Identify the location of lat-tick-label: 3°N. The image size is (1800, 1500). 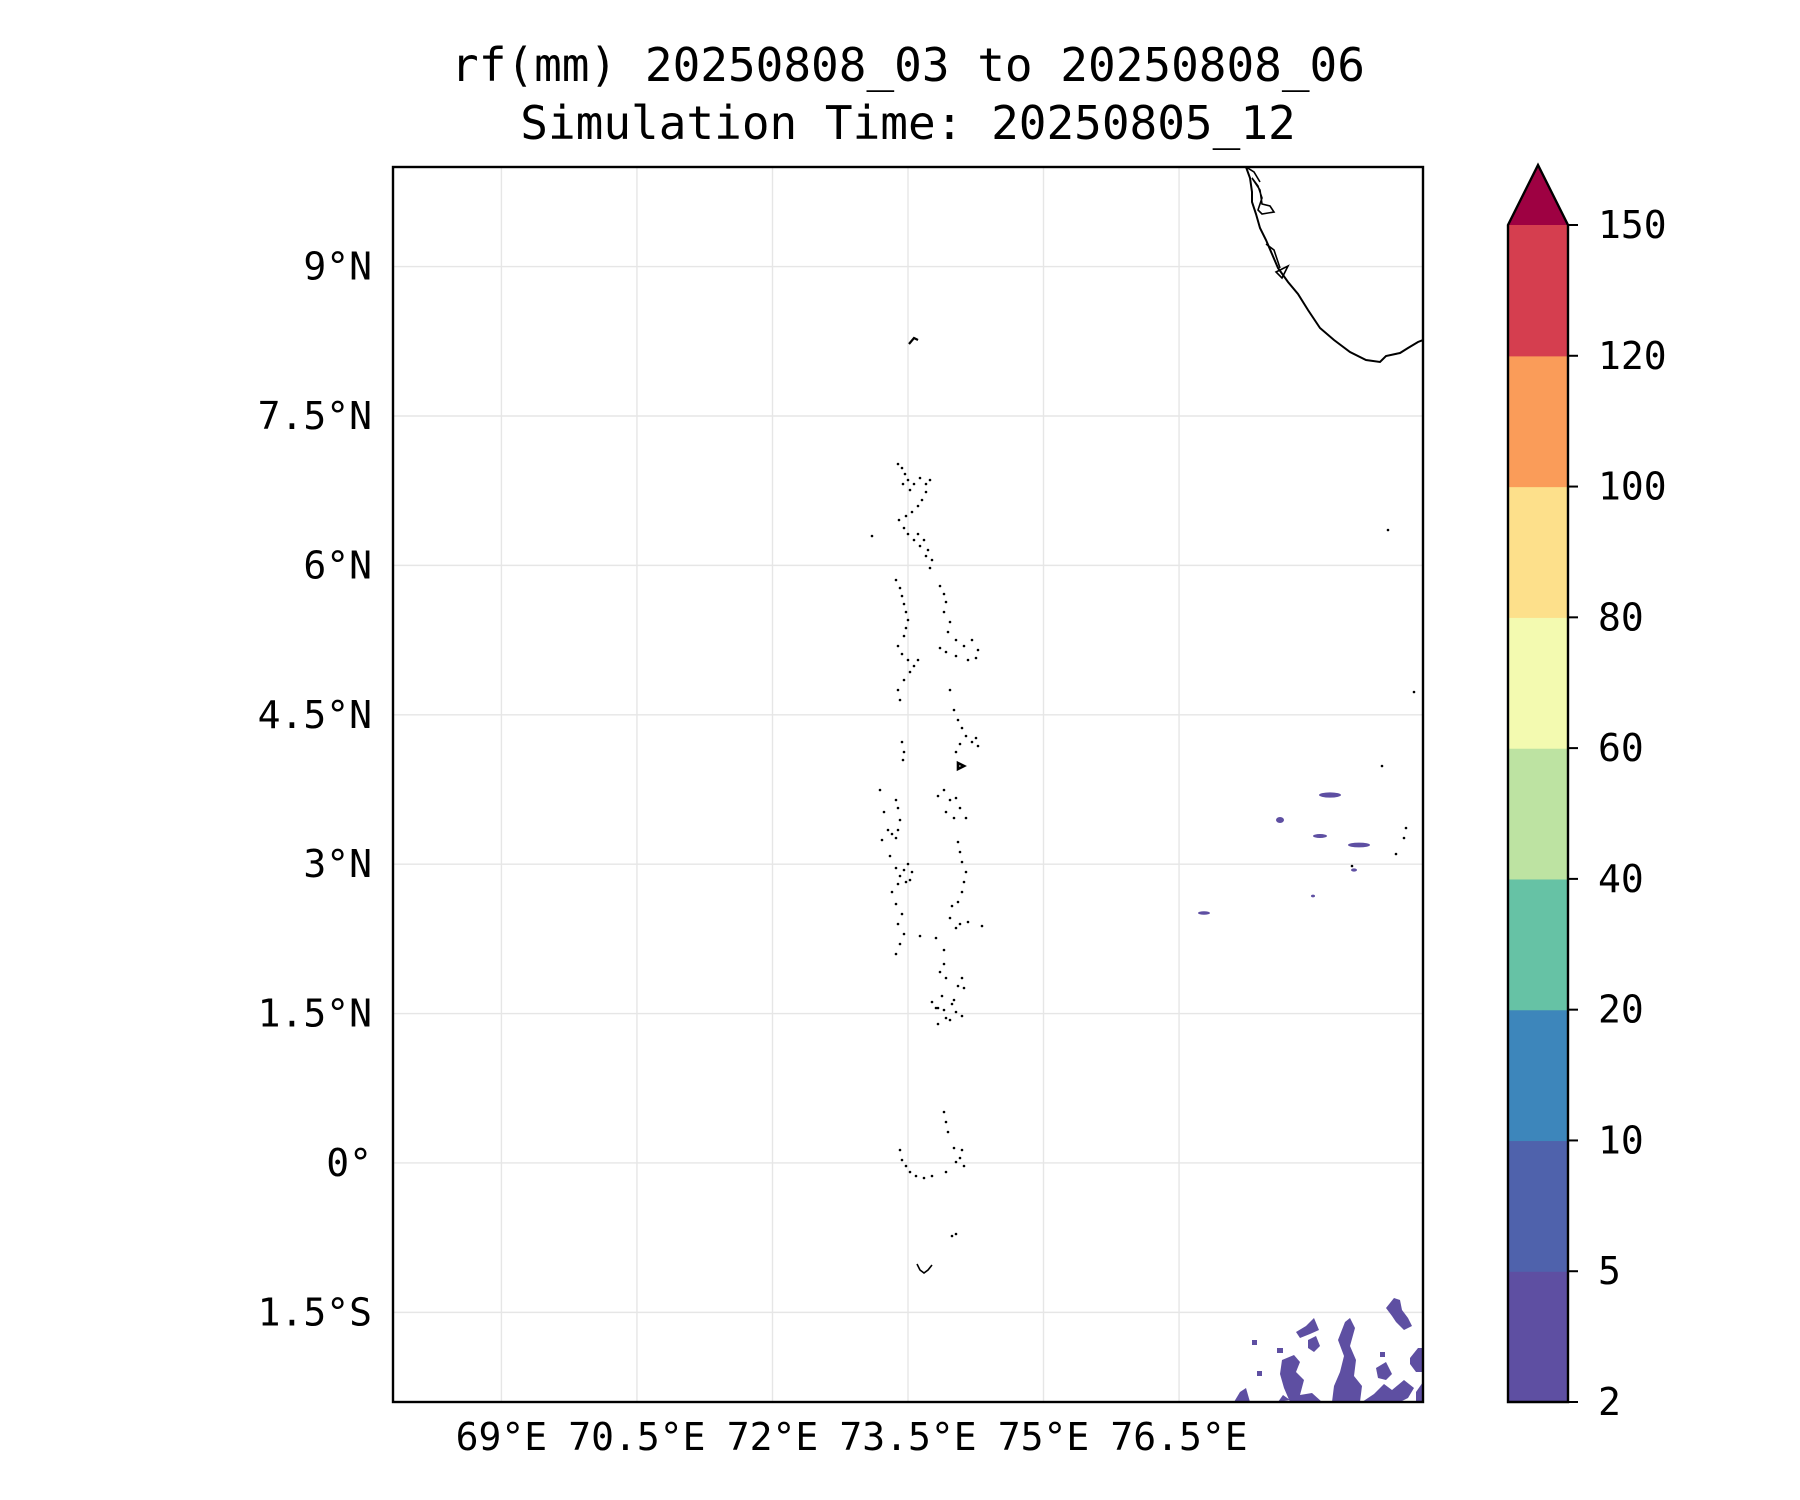
(337, 864).